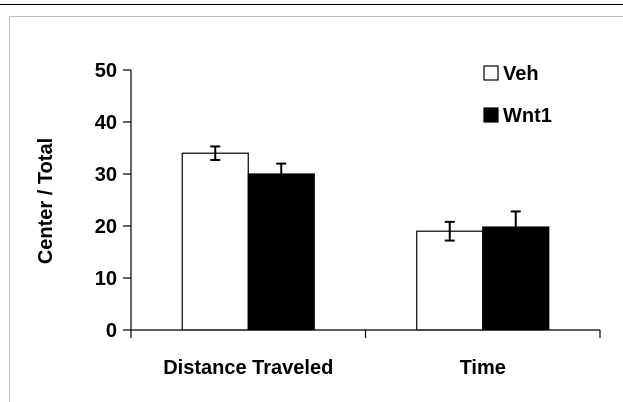 The height and width of the screenshot is (402, 623). Describe the element at coordinates (106, 123) in the screenshot. I see `y-tick-label: 40` at that location.